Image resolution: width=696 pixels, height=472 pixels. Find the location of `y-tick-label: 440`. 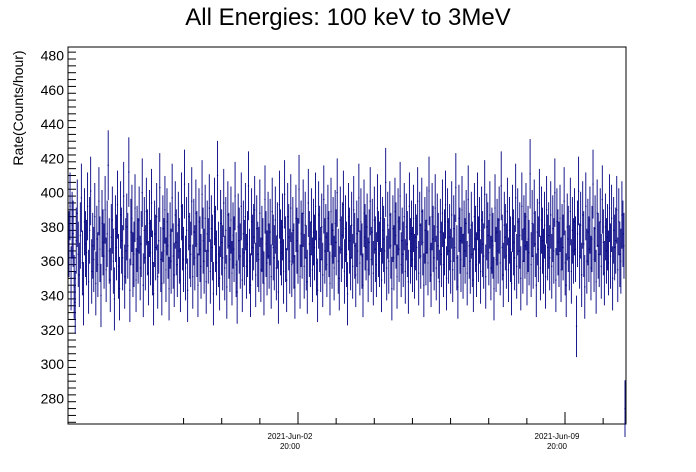

y-tick-label: 440 is located at coordinates (53, 124).